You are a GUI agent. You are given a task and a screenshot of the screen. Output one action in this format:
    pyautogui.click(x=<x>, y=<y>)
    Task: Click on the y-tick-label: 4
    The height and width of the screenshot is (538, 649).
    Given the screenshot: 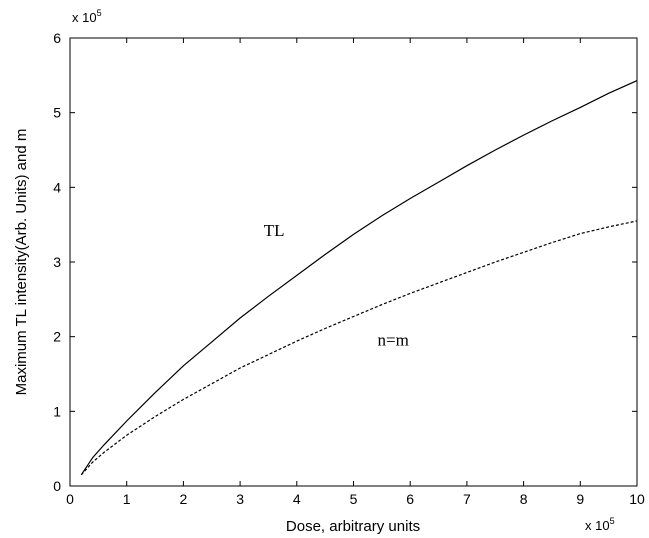 What is the action you would take?
    pyautogui.click(x=57, y=187)
    